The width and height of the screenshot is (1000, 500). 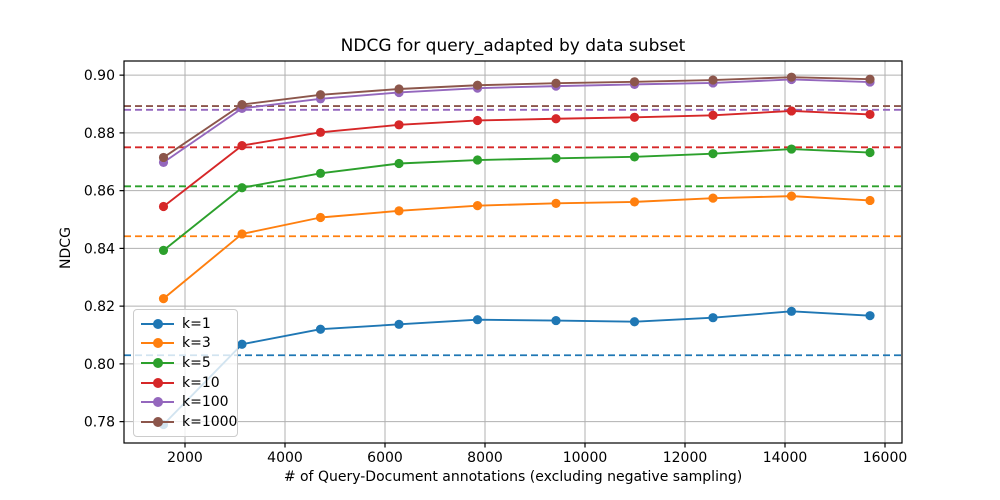 What do you see at coordinates (99, 249) in the screenshot?
I see `y-tick-label: 0.84` at bounding box center [99, 249].